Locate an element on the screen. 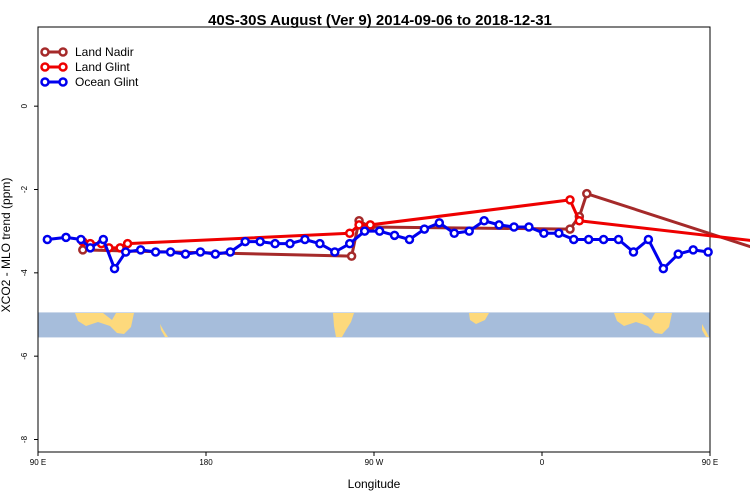 This screenshot has width=750, height=500. legend-item: Land Glint is located at coordinates (85, 67).